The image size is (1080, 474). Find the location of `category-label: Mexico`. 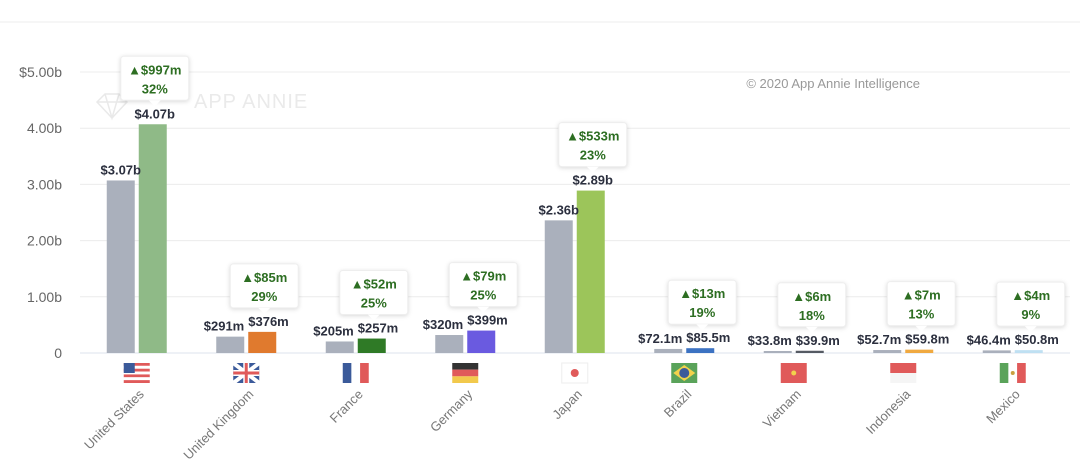

category-label: Mexico is located at coordinates (1003, 407).